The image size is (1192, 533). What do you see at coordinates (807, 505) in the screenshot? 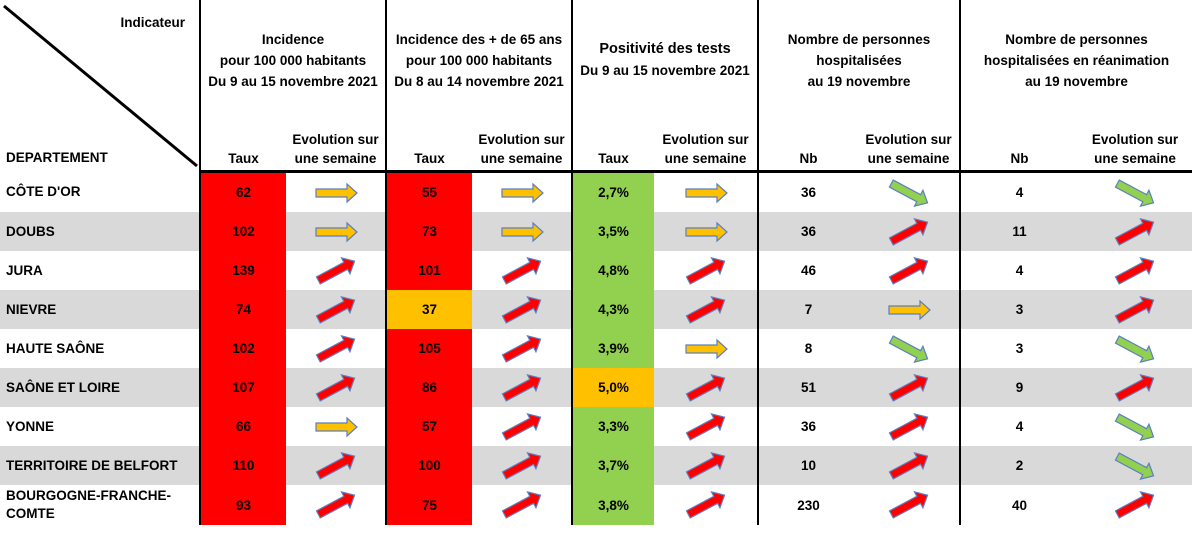
I see `hospitalized-count: 230` at bounding box center [807, 505].